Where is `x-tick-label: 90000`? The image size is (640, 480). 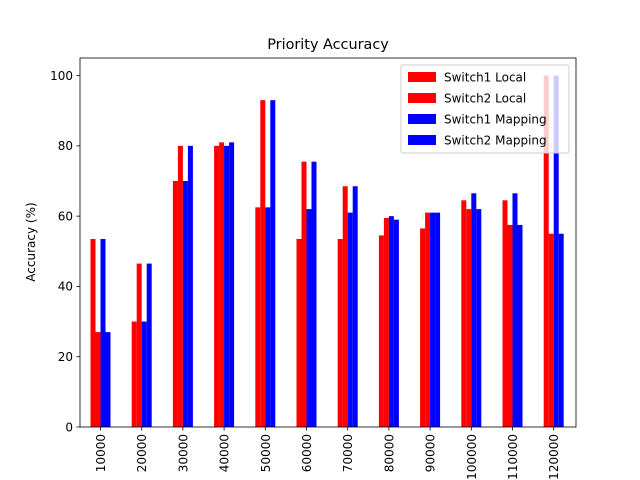 x-tick-label: 90000 is located at coordinates (431, 453).